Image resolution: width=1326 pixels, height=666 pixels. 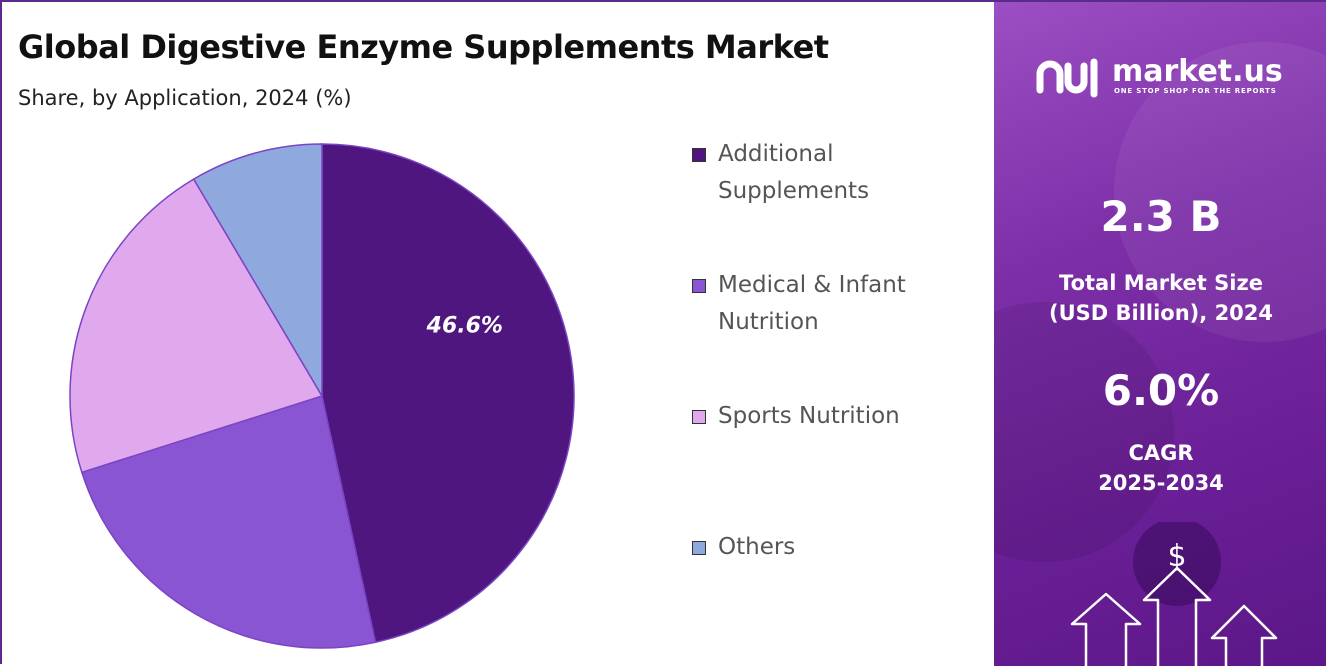 What do you see at coordinates (812, 303) in the screenshot?
I see `legend-label: Medical & Infant Nutrition` at bounding box center [812, 303].